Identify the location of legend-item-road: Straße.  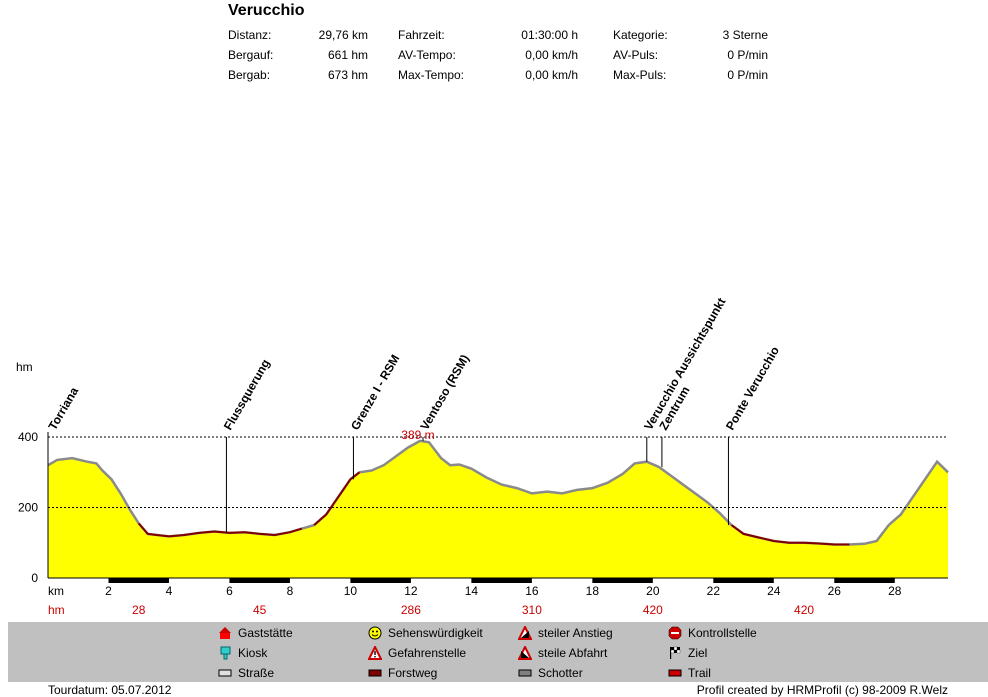
(246, 673).